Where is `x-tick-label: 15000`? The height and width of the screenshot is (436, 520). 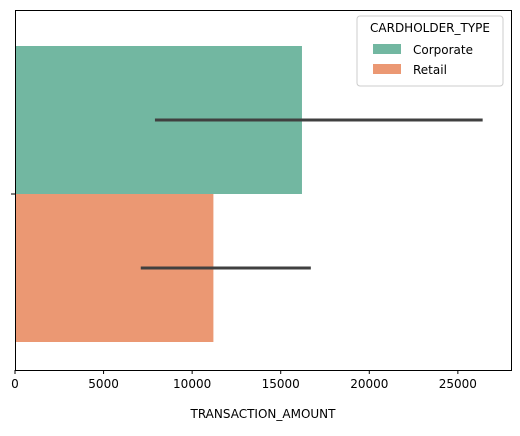
x-tick-label: 15000 is located at coordinates (281, 384).